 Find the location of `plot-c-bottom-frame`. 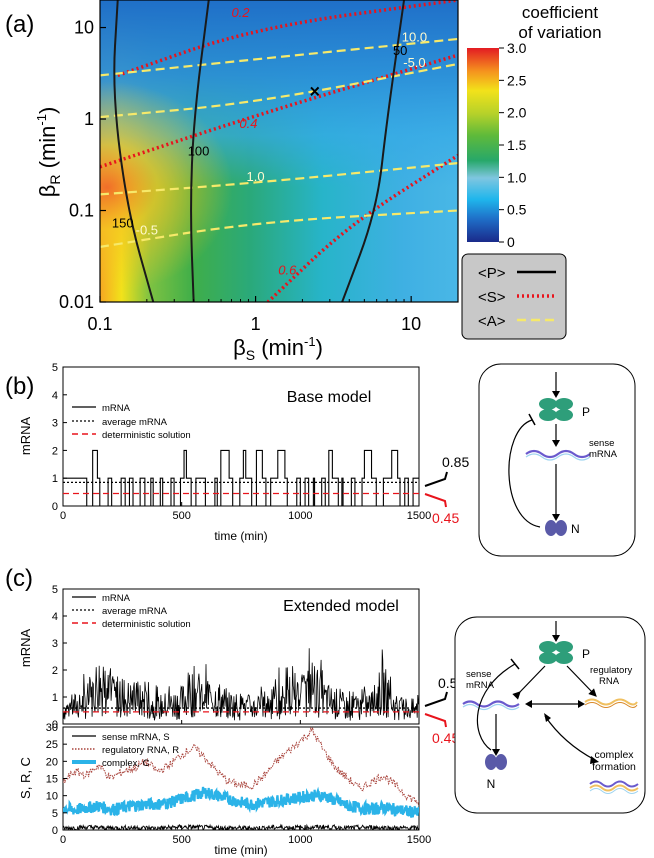

plot-c-bottom-frame is located at coordinates (241, 778).